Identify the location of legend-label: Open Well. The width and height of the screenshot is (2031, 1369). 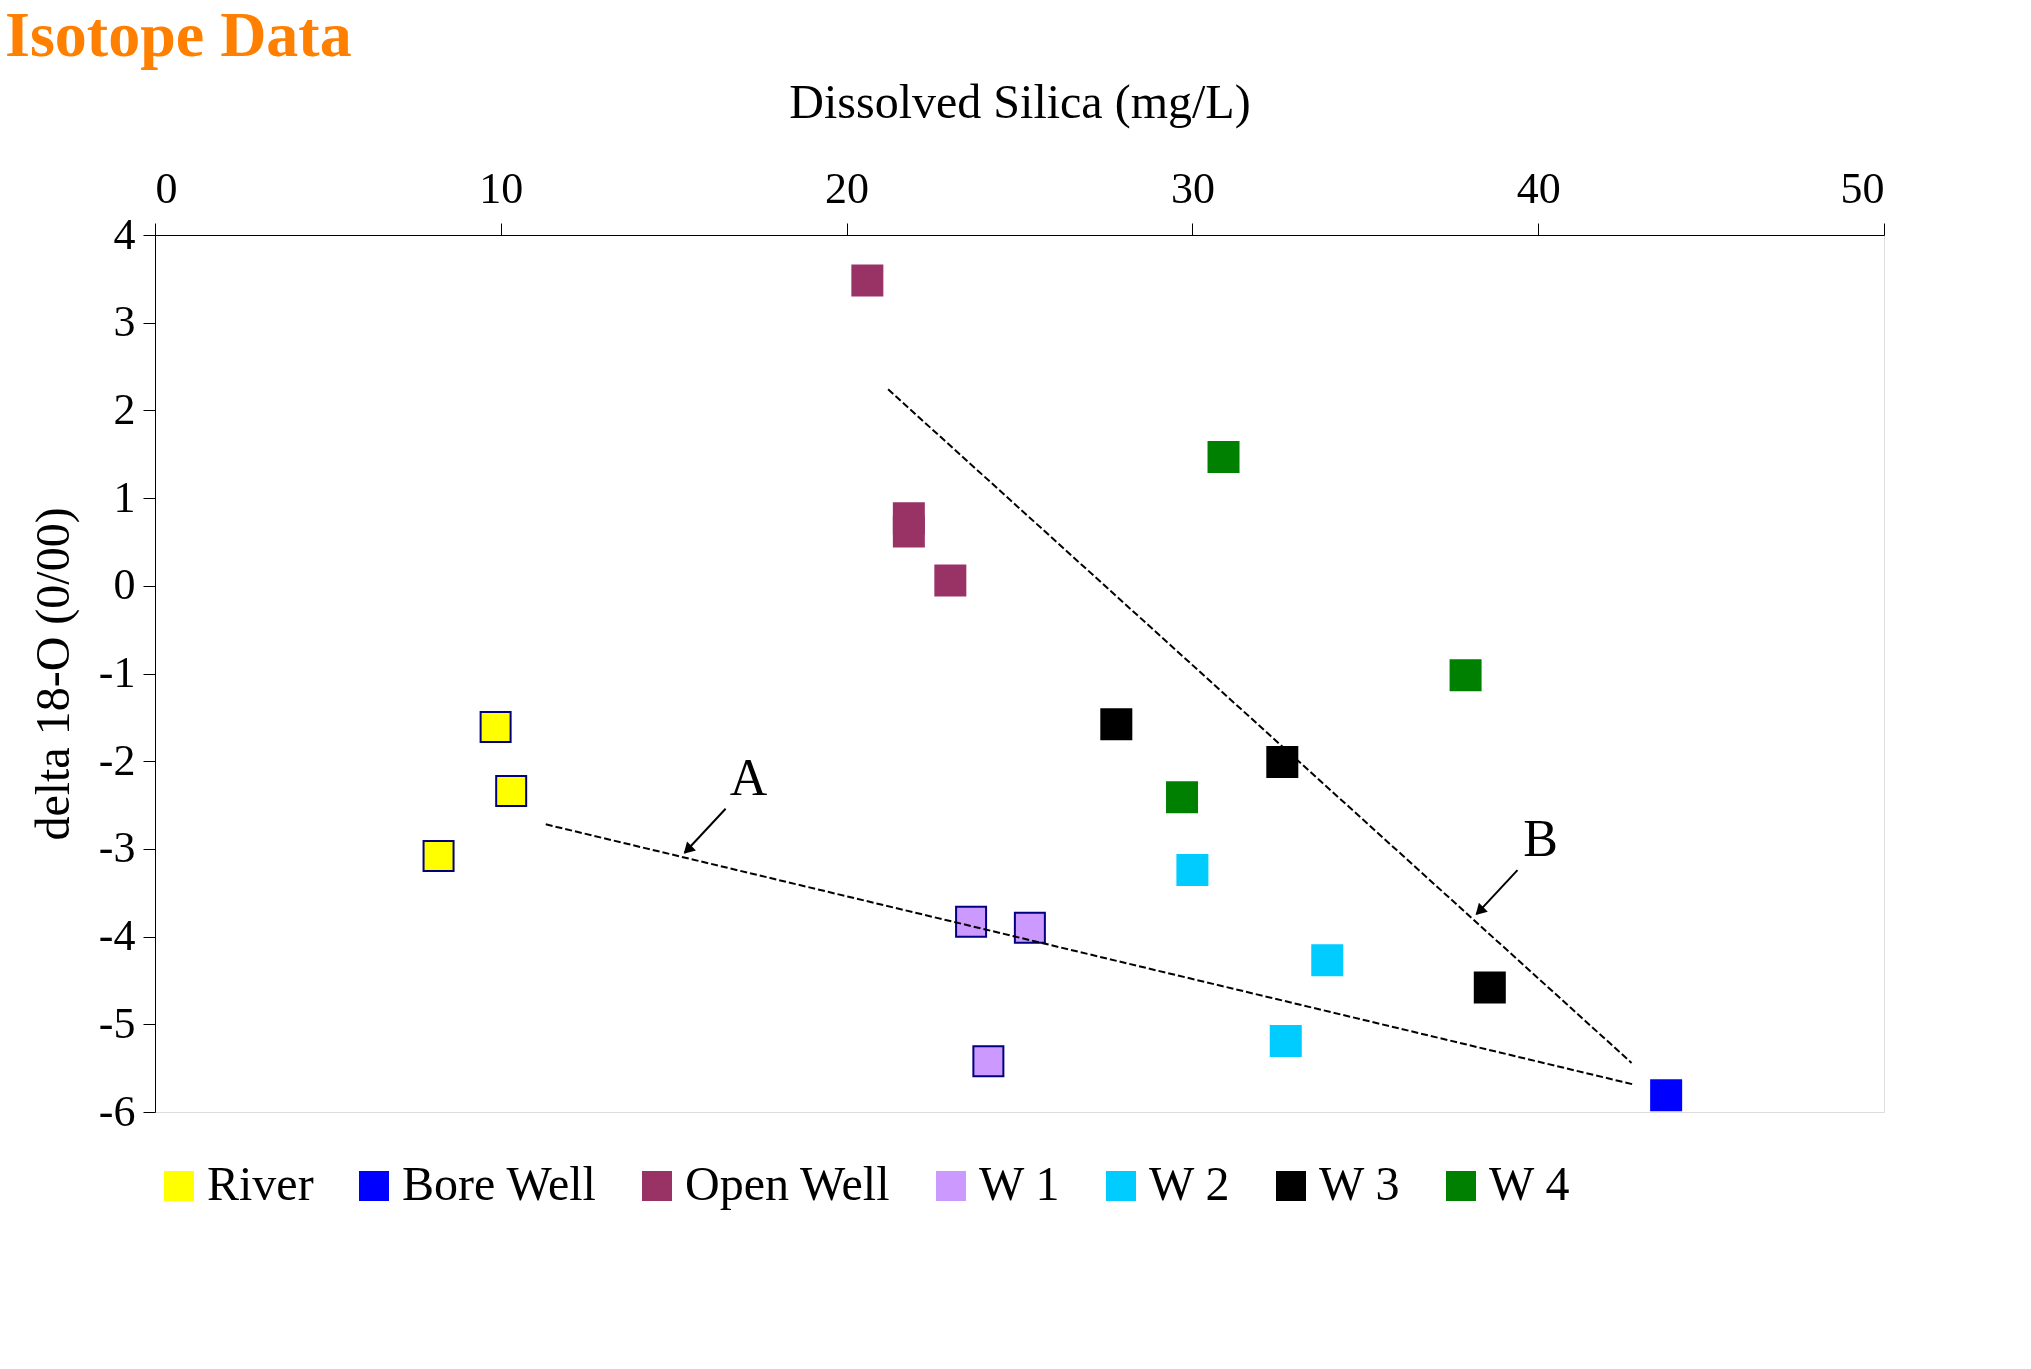
(787, 1183).